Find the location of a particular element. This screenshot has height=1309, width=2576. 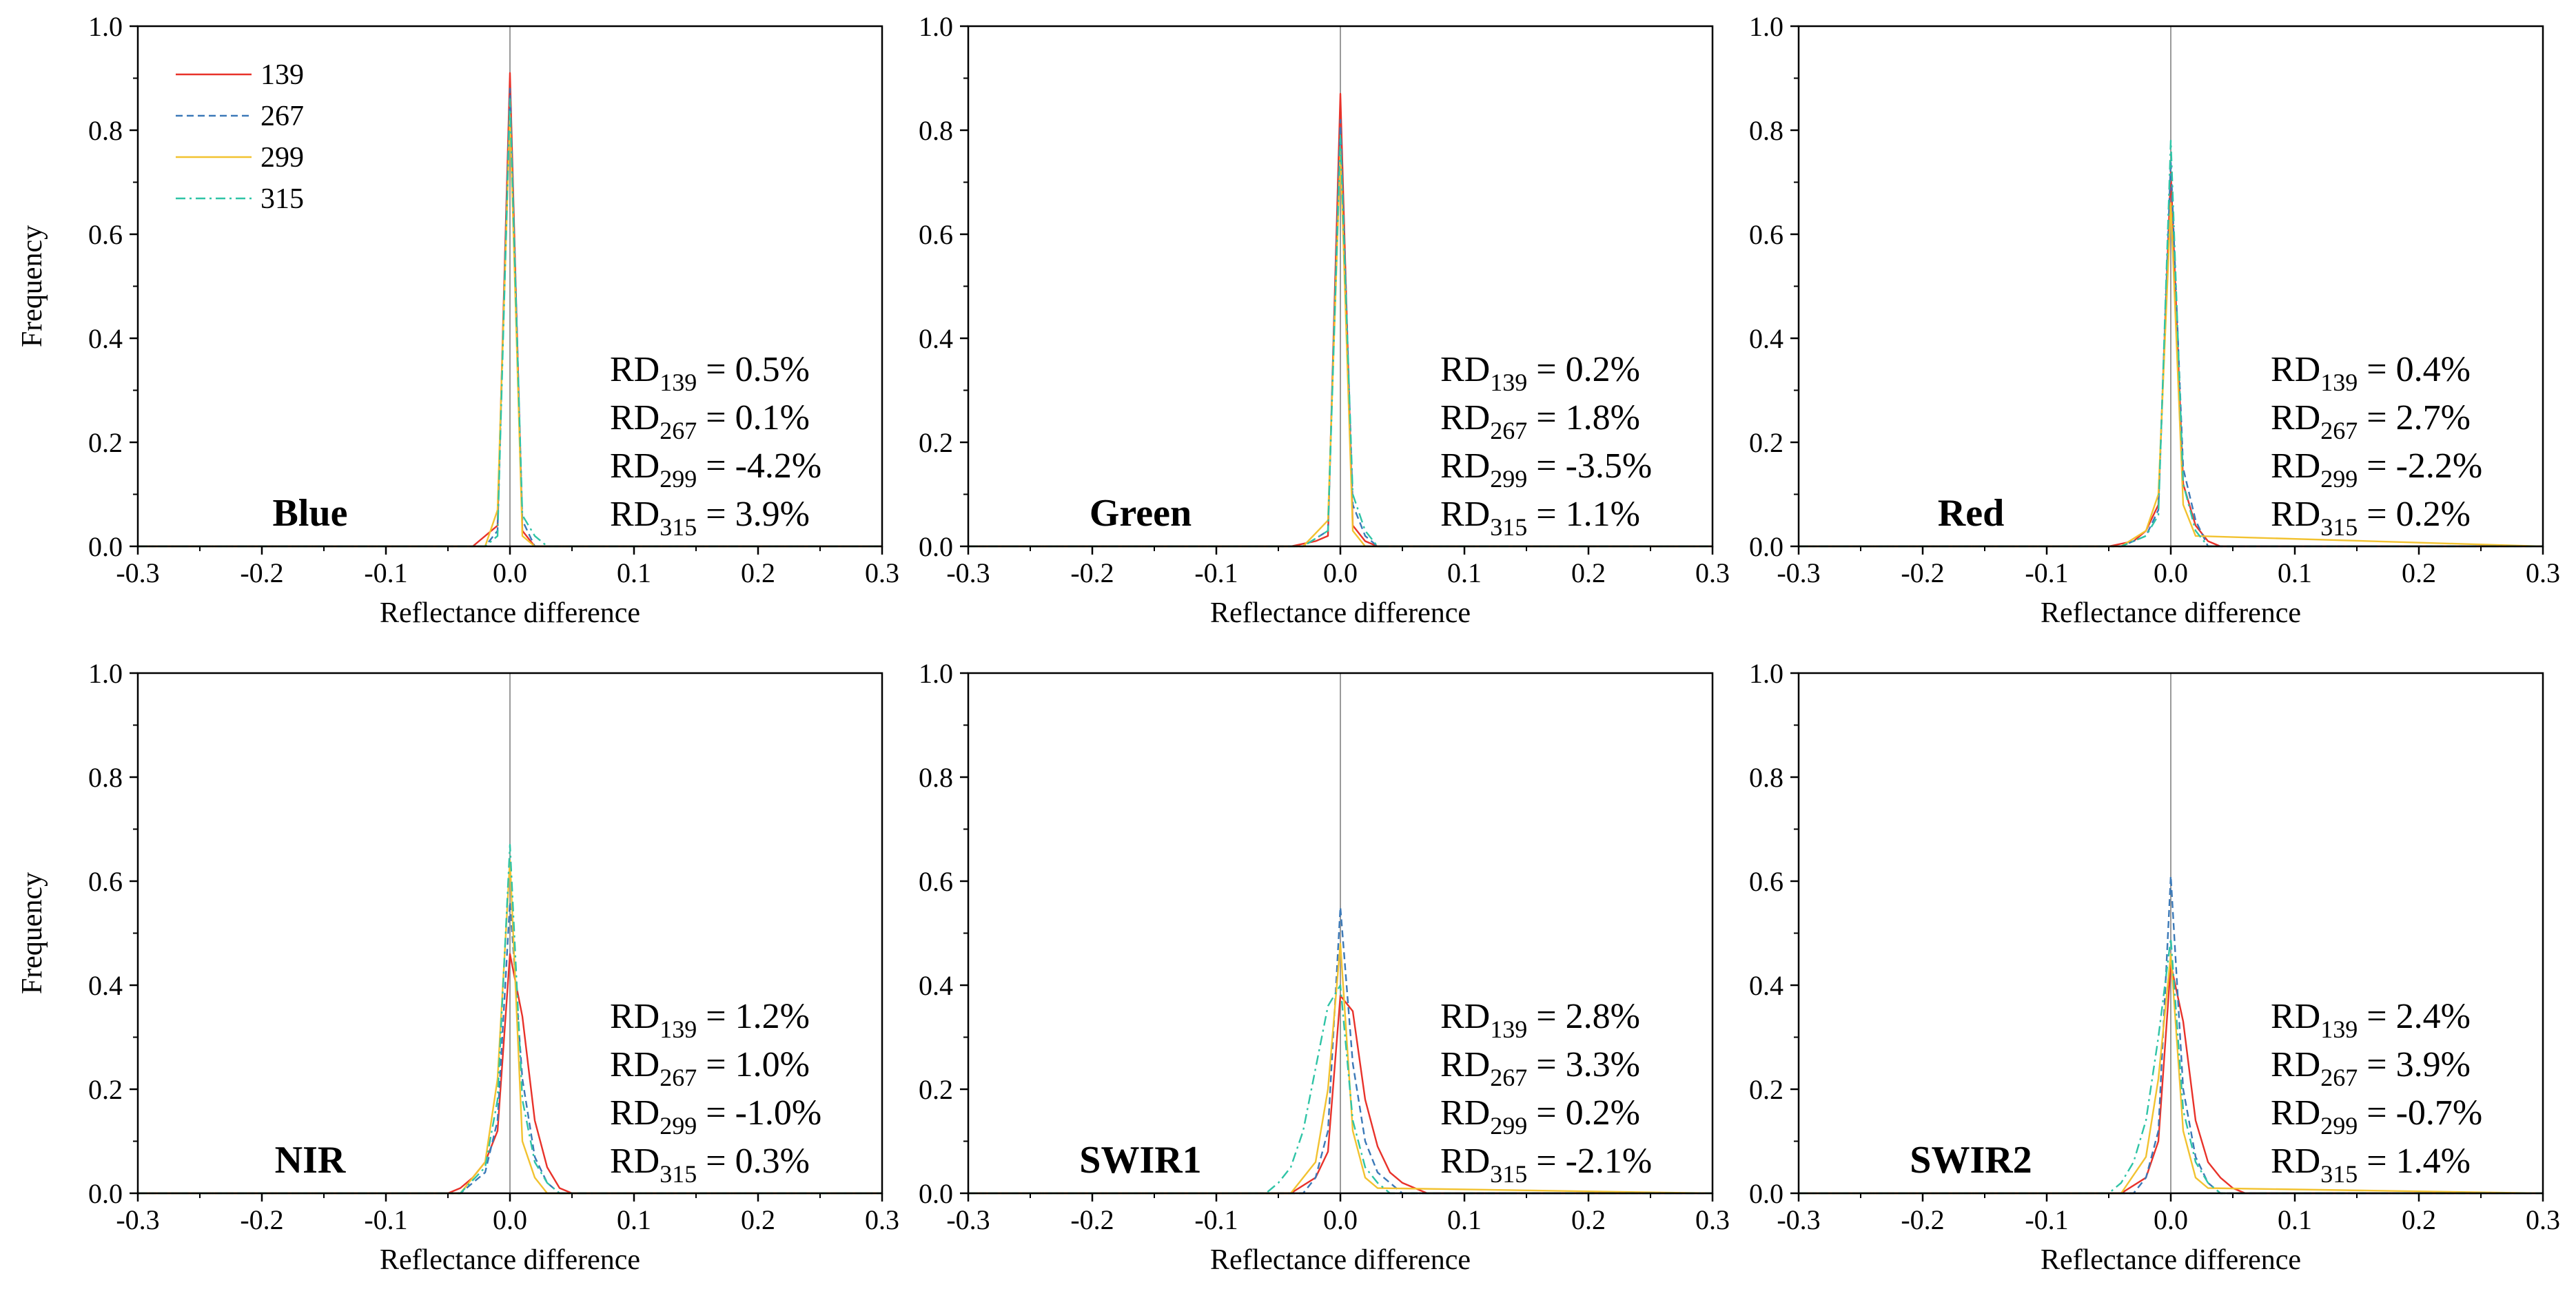

rd-annotation-299: RD299 = -3.5% is located at coordinates (1546, 469).